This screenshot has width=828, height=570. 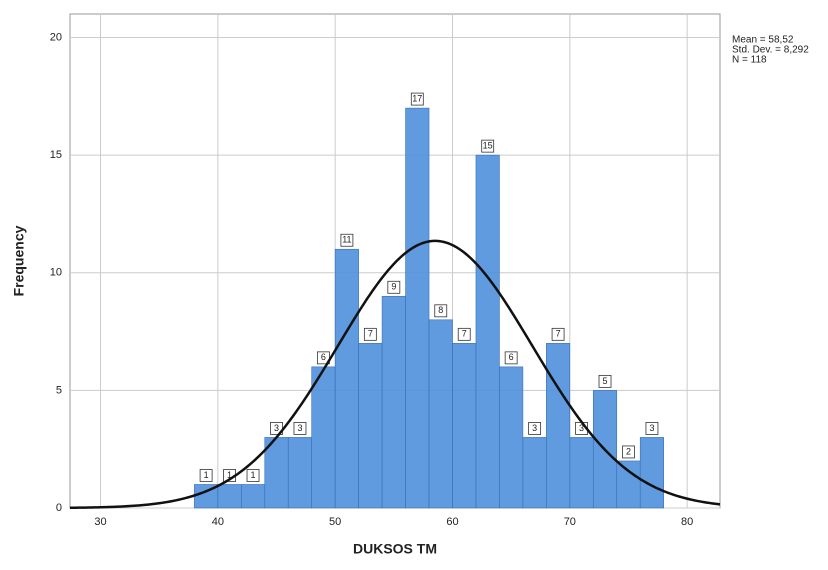 What do you see at coordinates (19, 260) in the screenshot?
I see `y-axis-label: Frequency` at bounding box center [19, 260].